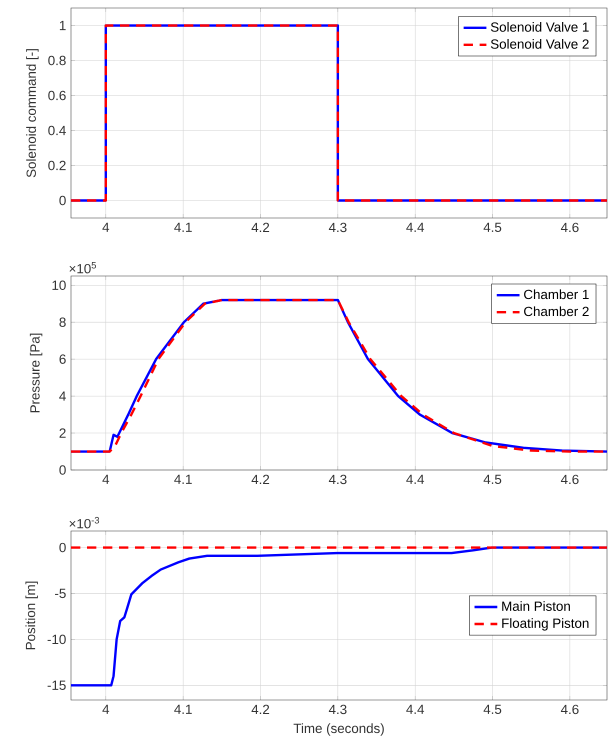 This screenshot has width=616, height=749. What do you see at coordinates (57, 639) in the screenshot?
I see `y-tick-label: -10` at bounding box center [57, 639].